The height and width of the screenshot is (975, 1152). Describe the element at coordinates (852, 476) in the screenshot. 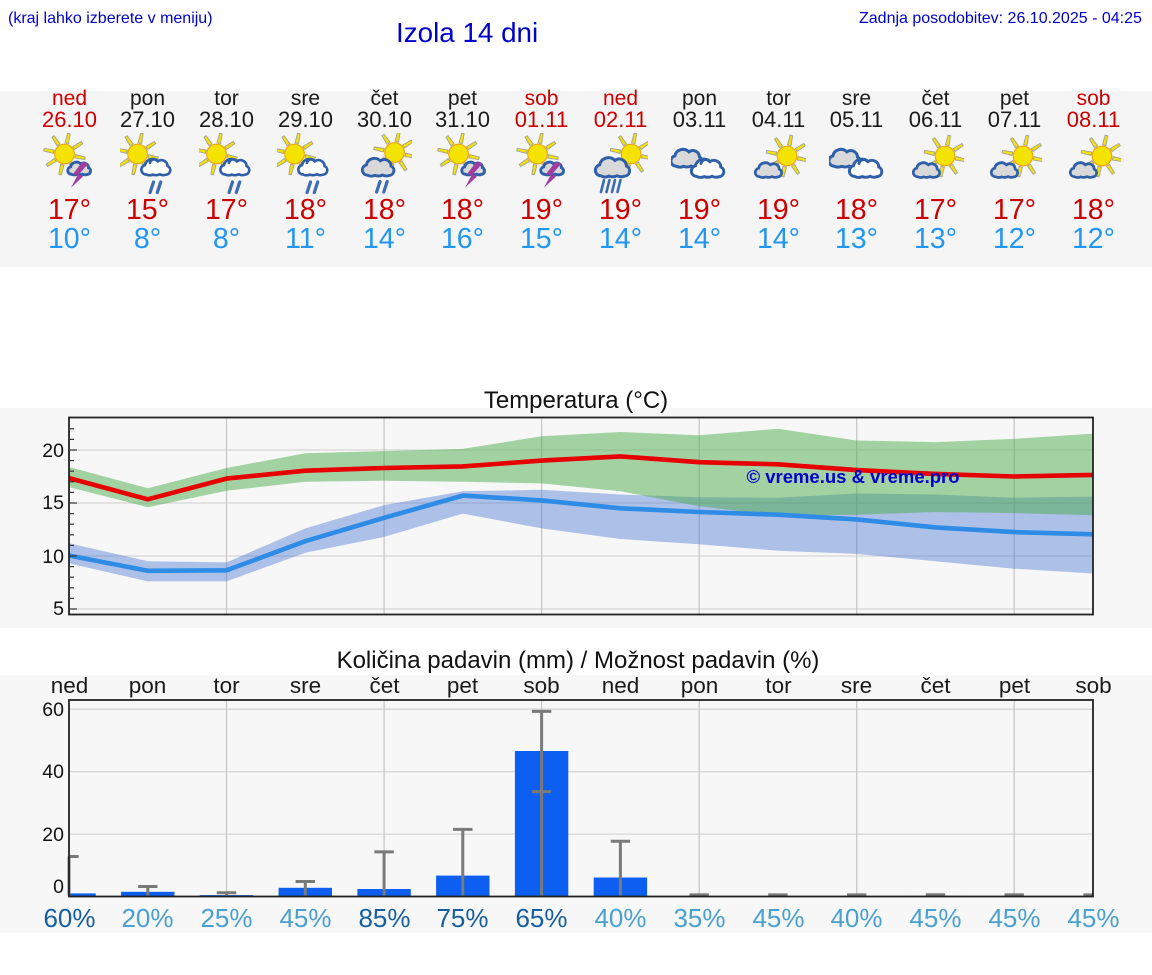

I see `svg-text: © vreme.us & vreme.pro` at that location.